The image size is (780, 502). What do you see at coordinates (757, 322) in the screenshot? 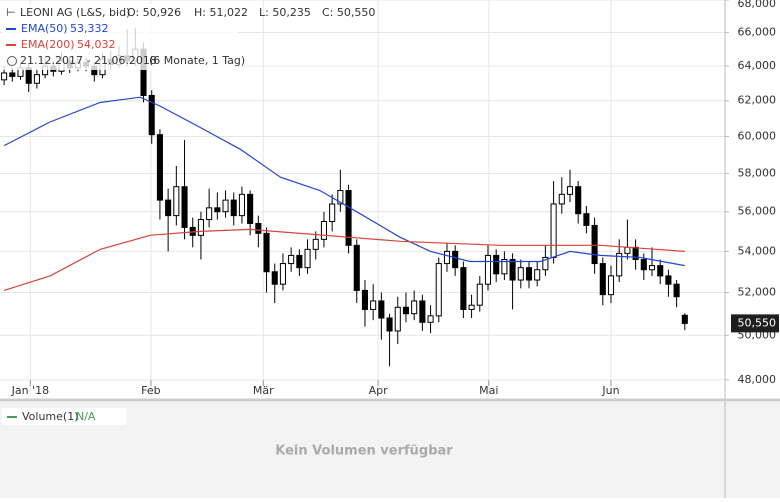
I see `last-price-label: 50,550` at bounding box center [757, 322].